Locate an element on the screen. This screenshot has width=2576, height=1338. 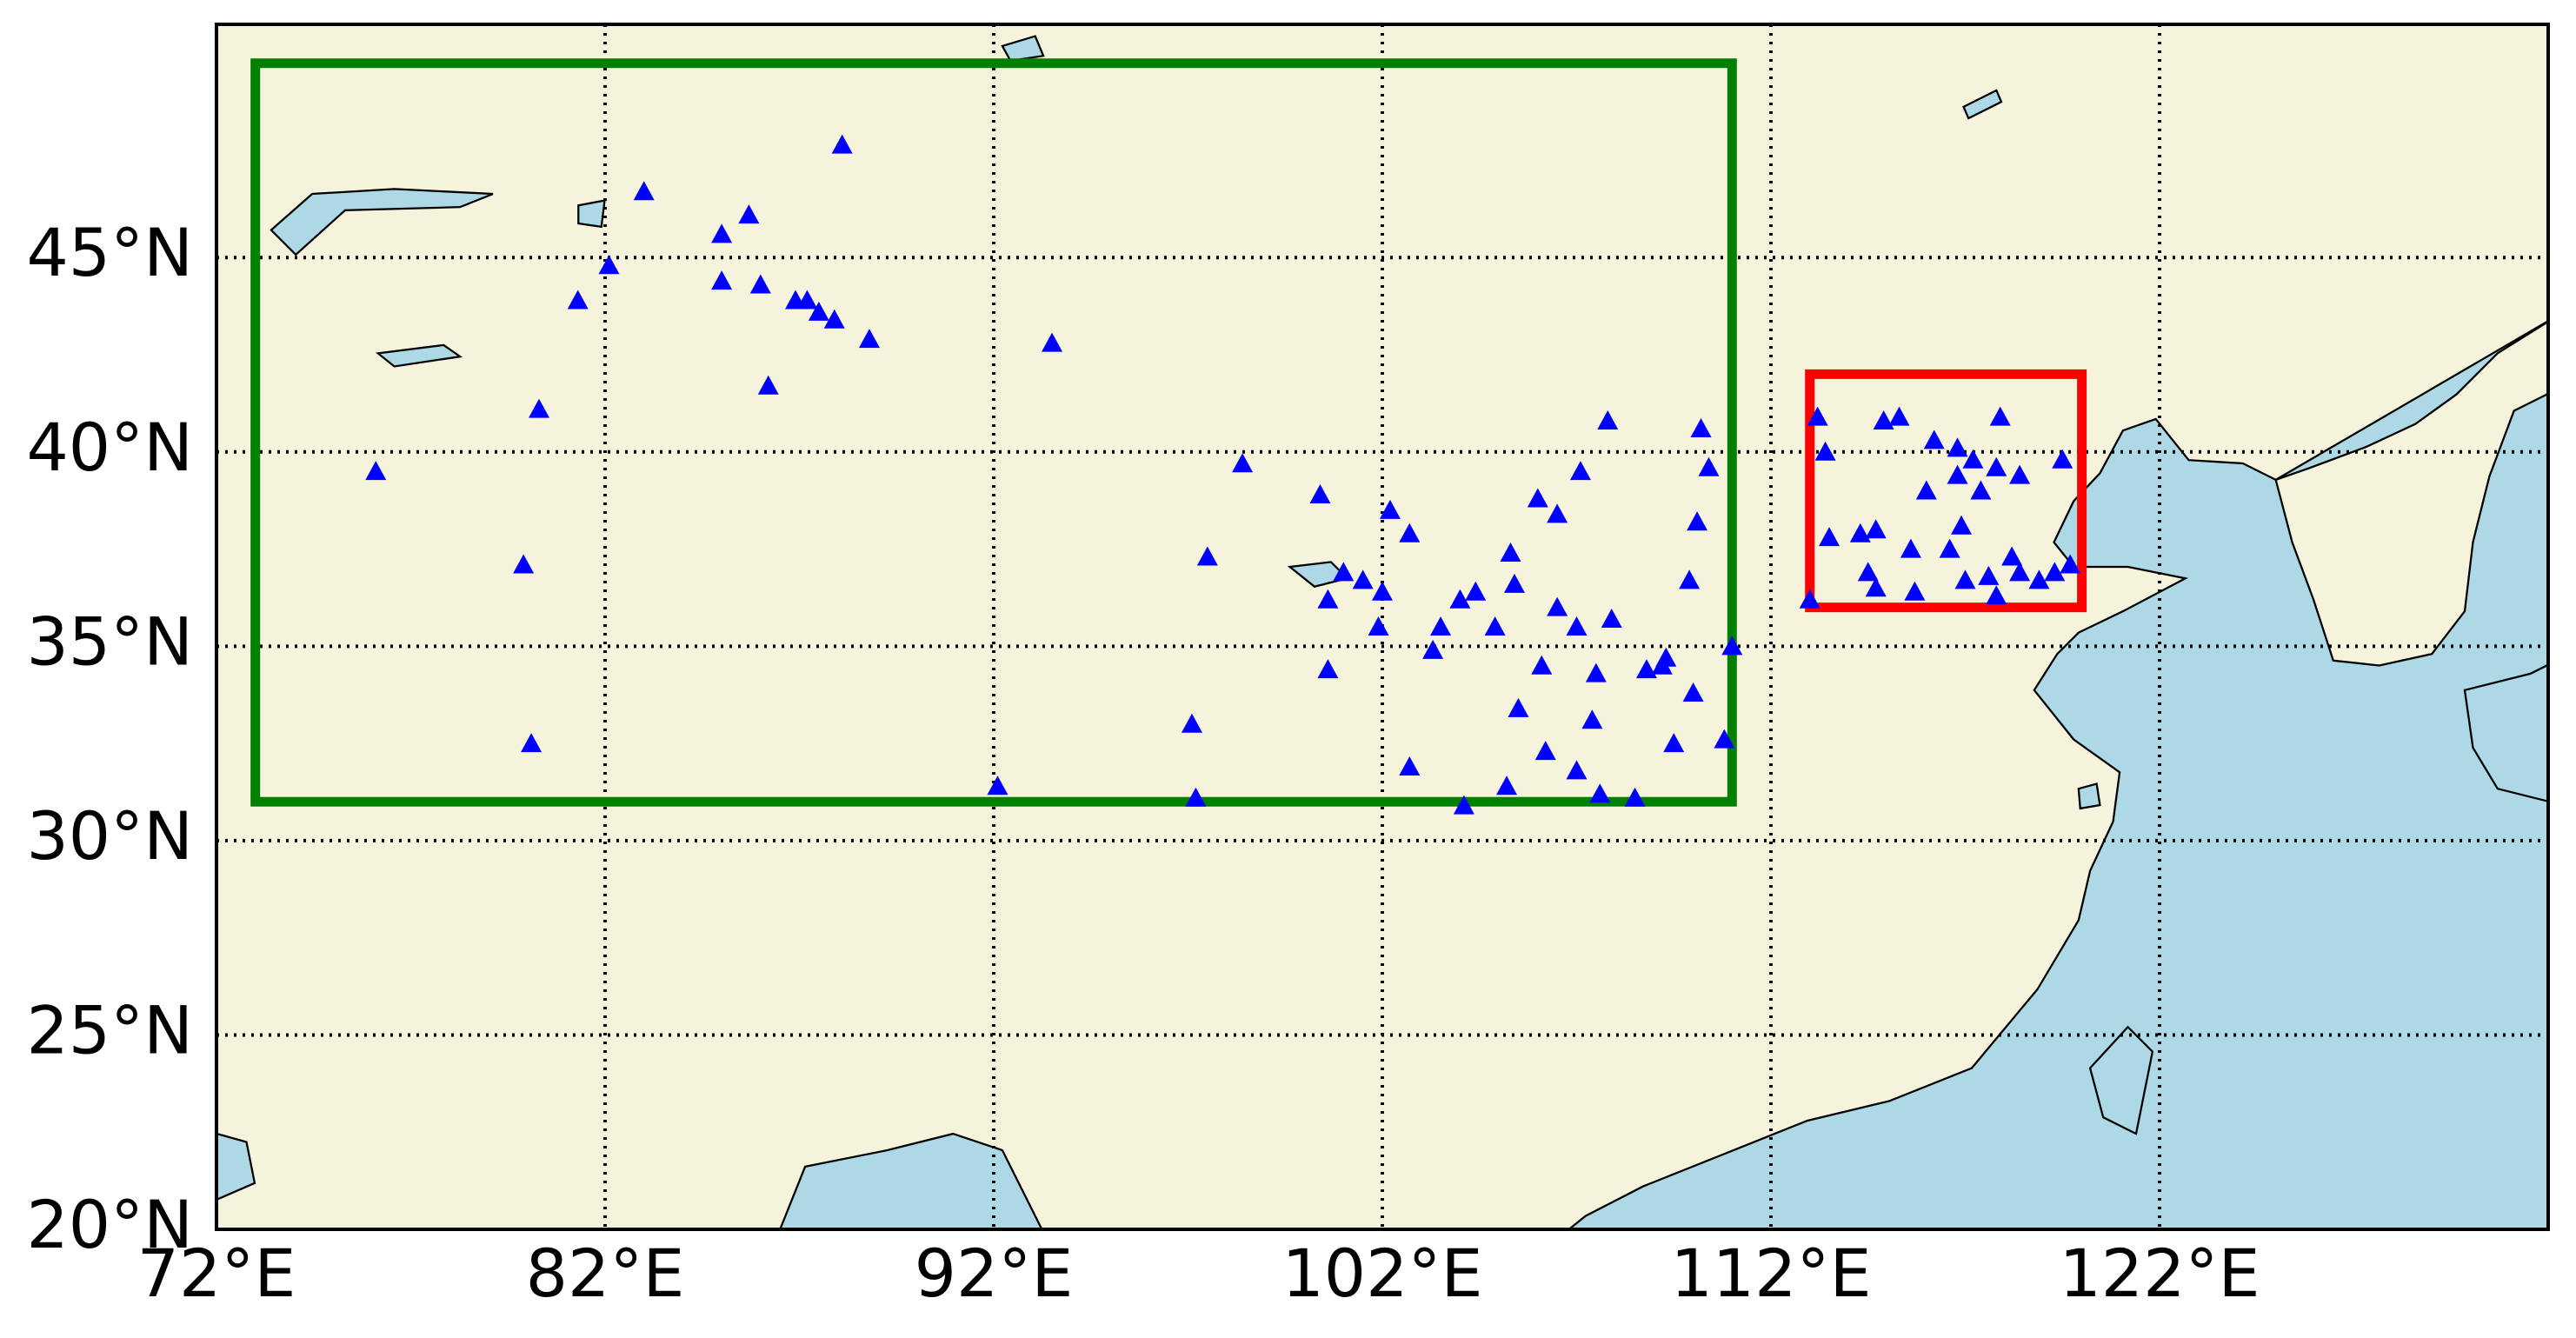
y-tick-label: 40°N is located at coordinates (109, 448).